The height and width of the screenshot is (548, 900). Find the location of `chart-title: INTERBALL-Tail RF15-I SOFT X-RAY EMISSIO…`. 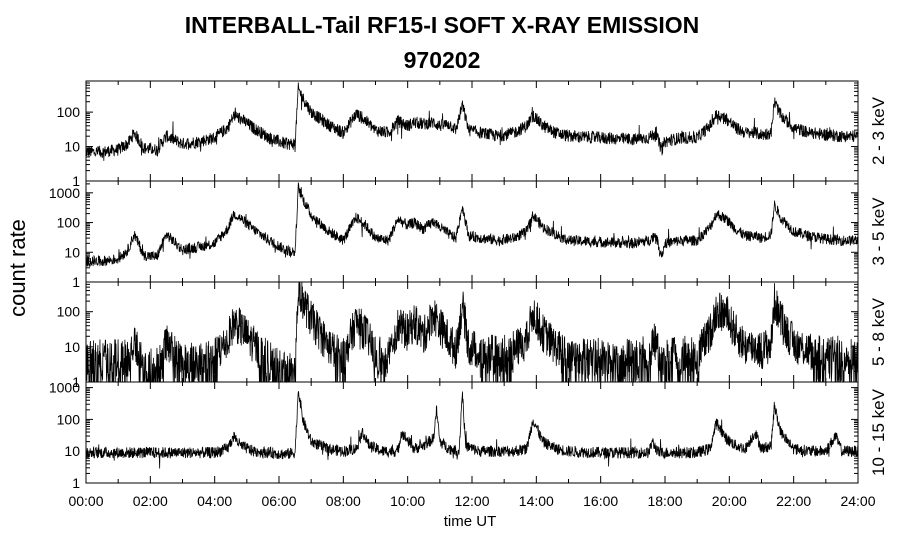

chart-title: INTERBALL-Tail RF15-I SOFT X-RAY EMISSIO… is located at coordinates (442, 25).